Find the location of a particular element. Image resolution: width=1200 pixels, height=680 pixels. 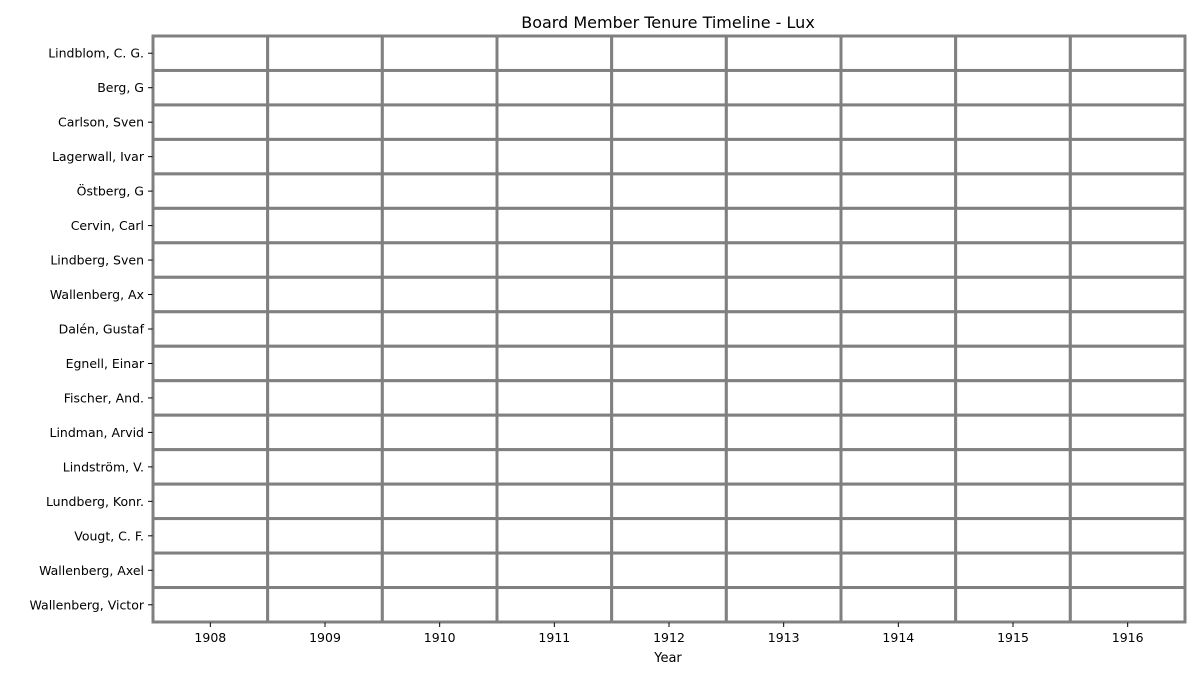

y-tick-label: Wallenberg, Axel is located at coordinates (91, 570).